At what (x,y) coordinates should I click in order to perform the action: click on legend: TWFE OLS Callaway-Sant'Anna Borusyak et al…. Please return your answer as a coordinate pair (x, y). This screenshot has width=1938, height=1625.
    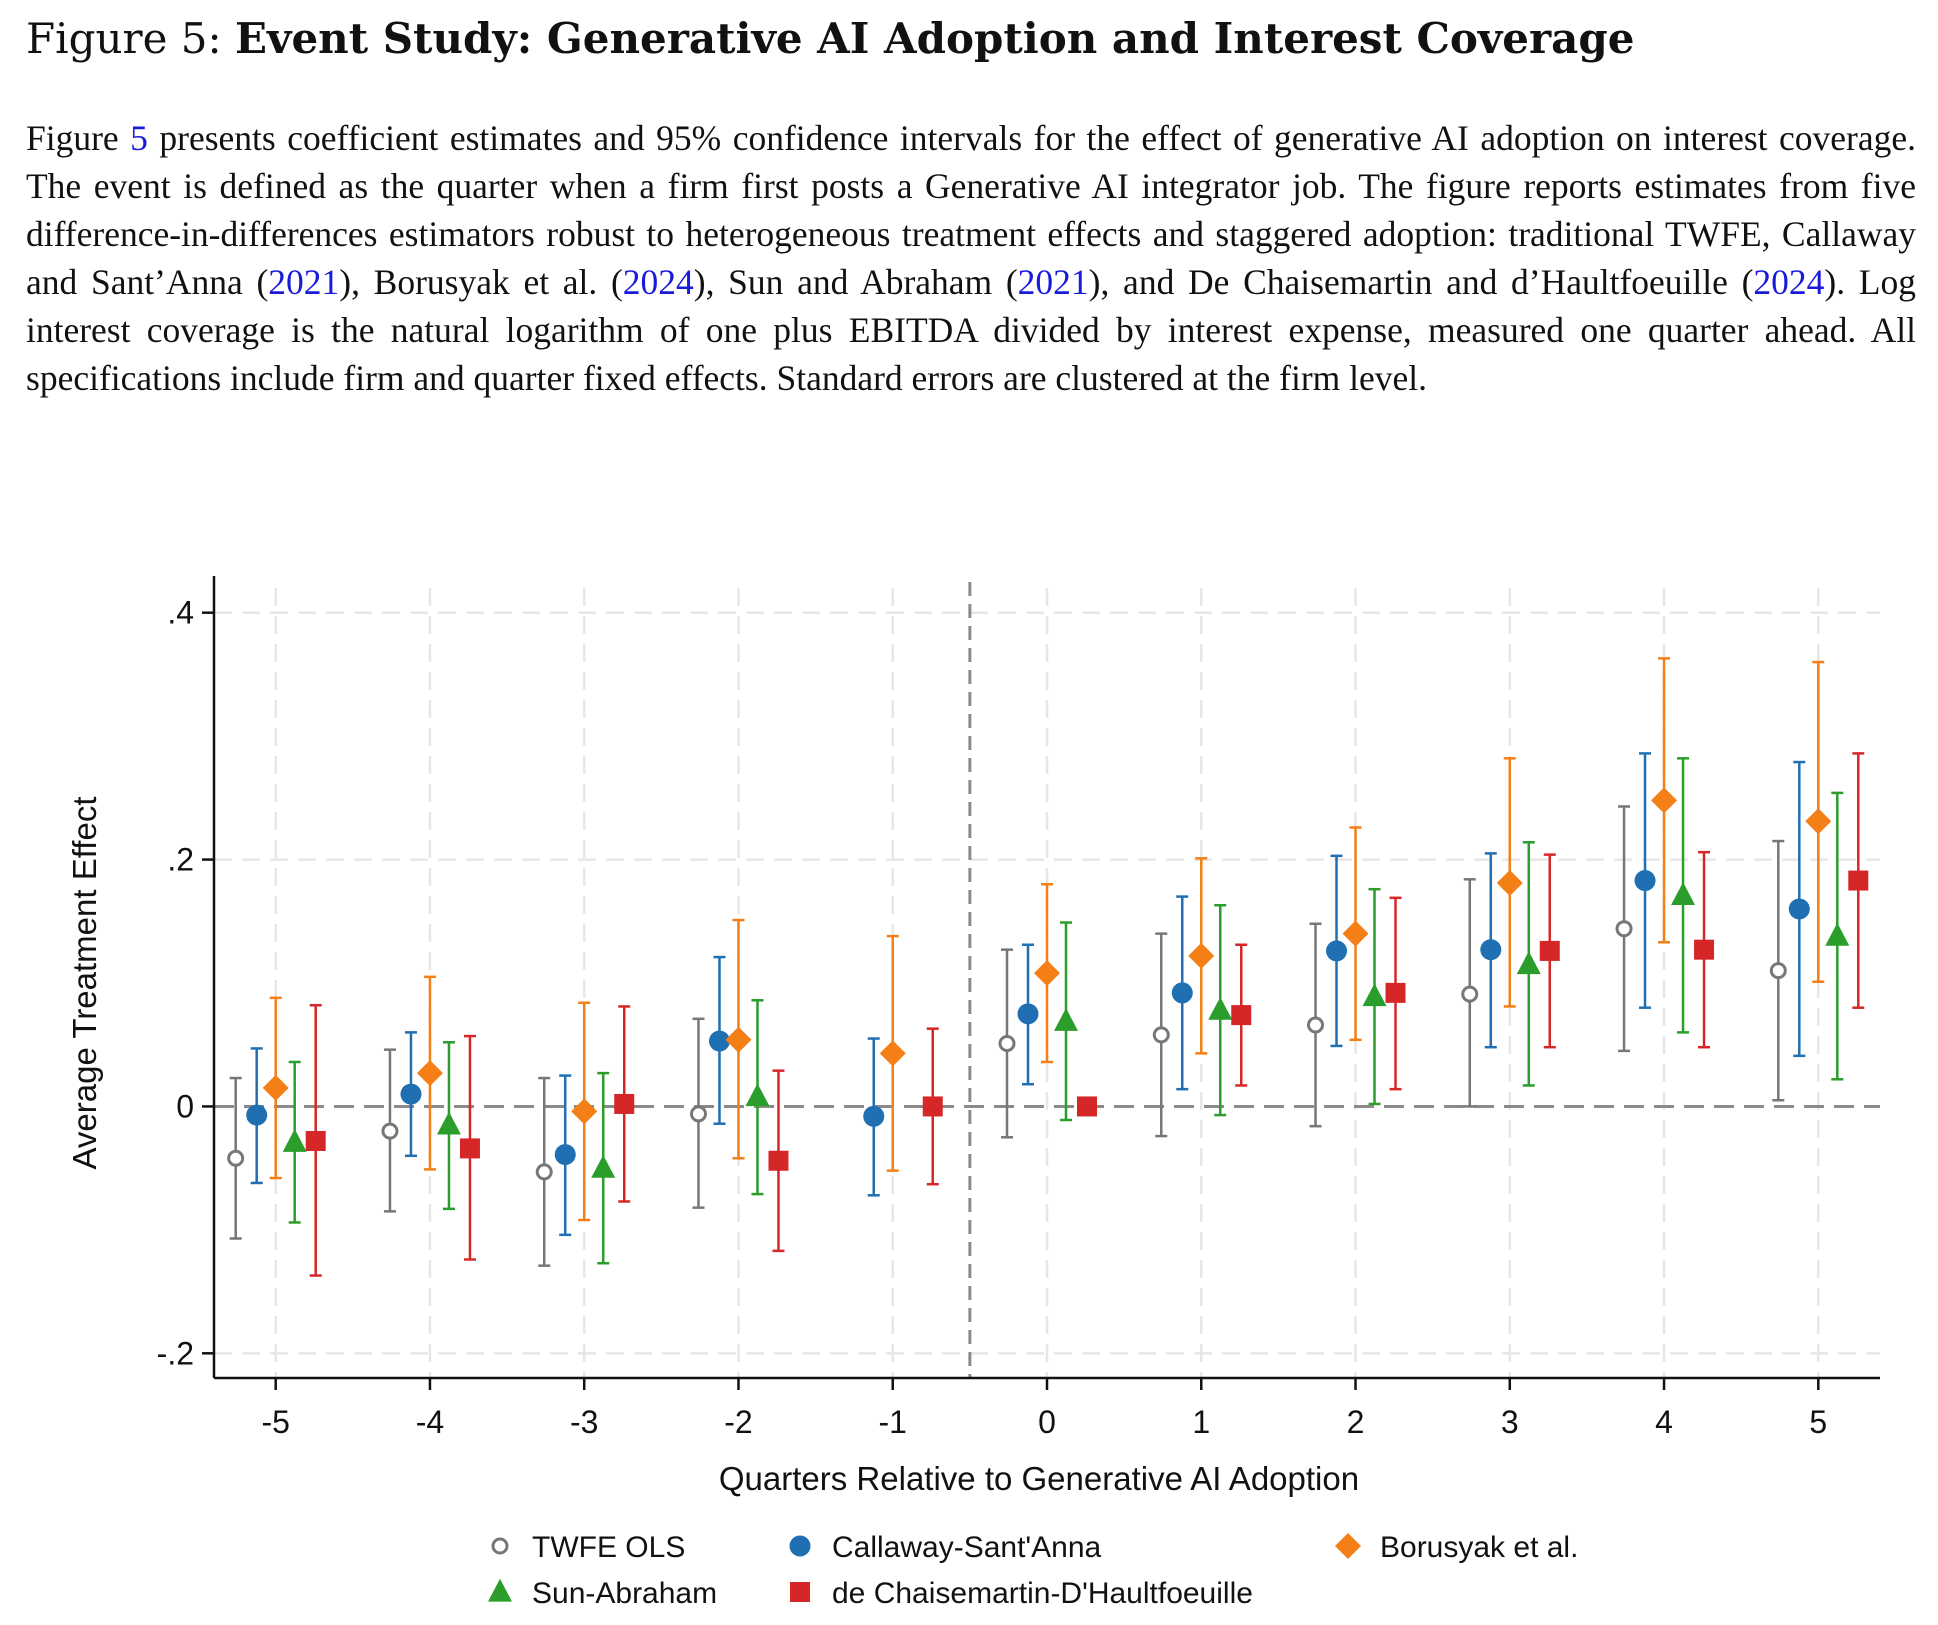
    Looking at the image, I should click on (1033, 1570).